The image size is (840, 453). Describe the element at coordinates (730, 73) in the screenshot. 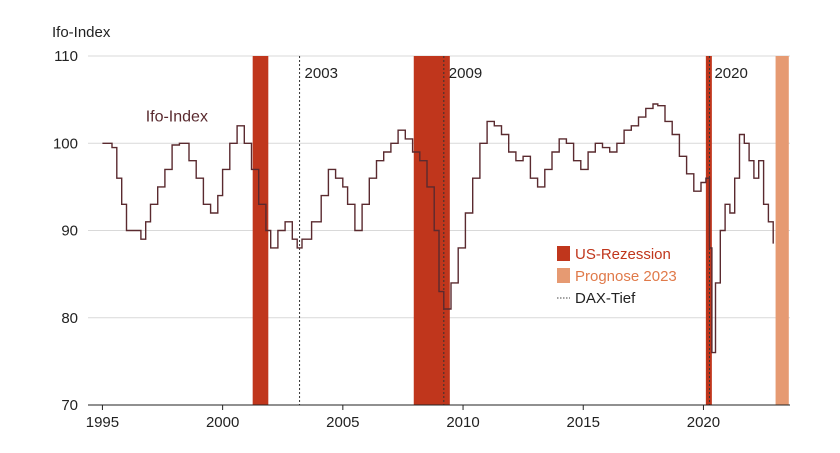

I see `event-label-2020: 2020` at that location.